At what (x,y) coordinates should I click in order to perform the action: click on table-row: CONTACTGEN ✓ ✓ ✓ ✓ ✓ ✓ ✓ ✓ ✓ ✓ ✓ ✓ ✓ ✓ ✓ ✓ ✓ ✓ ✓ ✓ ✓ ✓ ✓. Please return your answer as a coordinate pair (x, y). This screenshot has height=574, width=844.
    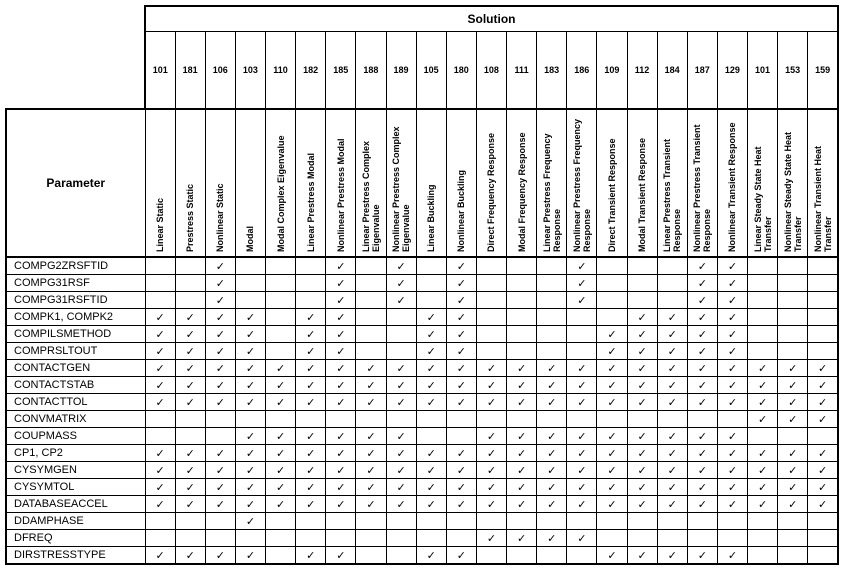
    Looking at the image, I should click on (422, 368).